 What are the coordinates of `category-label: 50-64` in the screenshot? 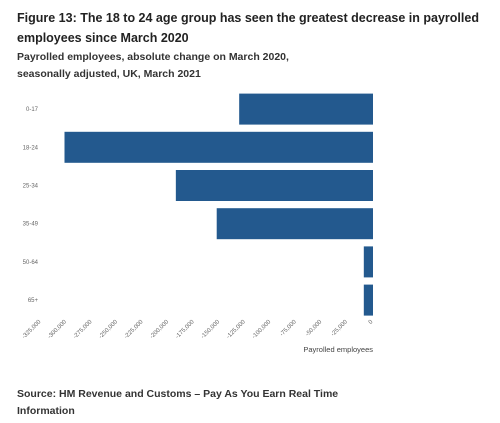 It's located at (31, 263).